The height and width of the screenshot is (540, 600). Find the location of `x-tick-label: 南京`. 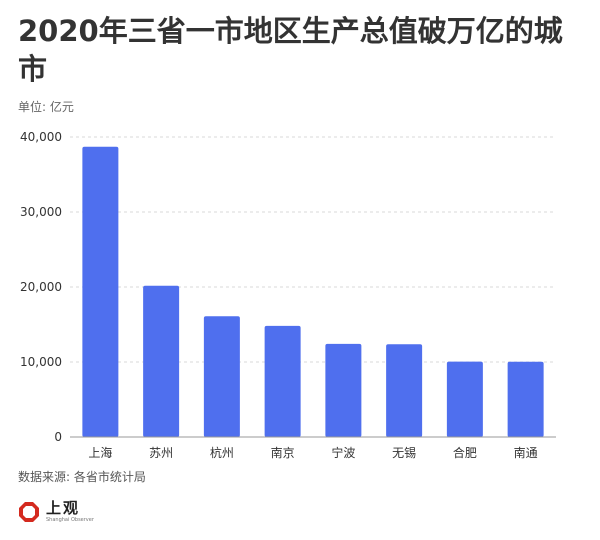

x-tick-label: 南京 is located at coordinates (283, 452).